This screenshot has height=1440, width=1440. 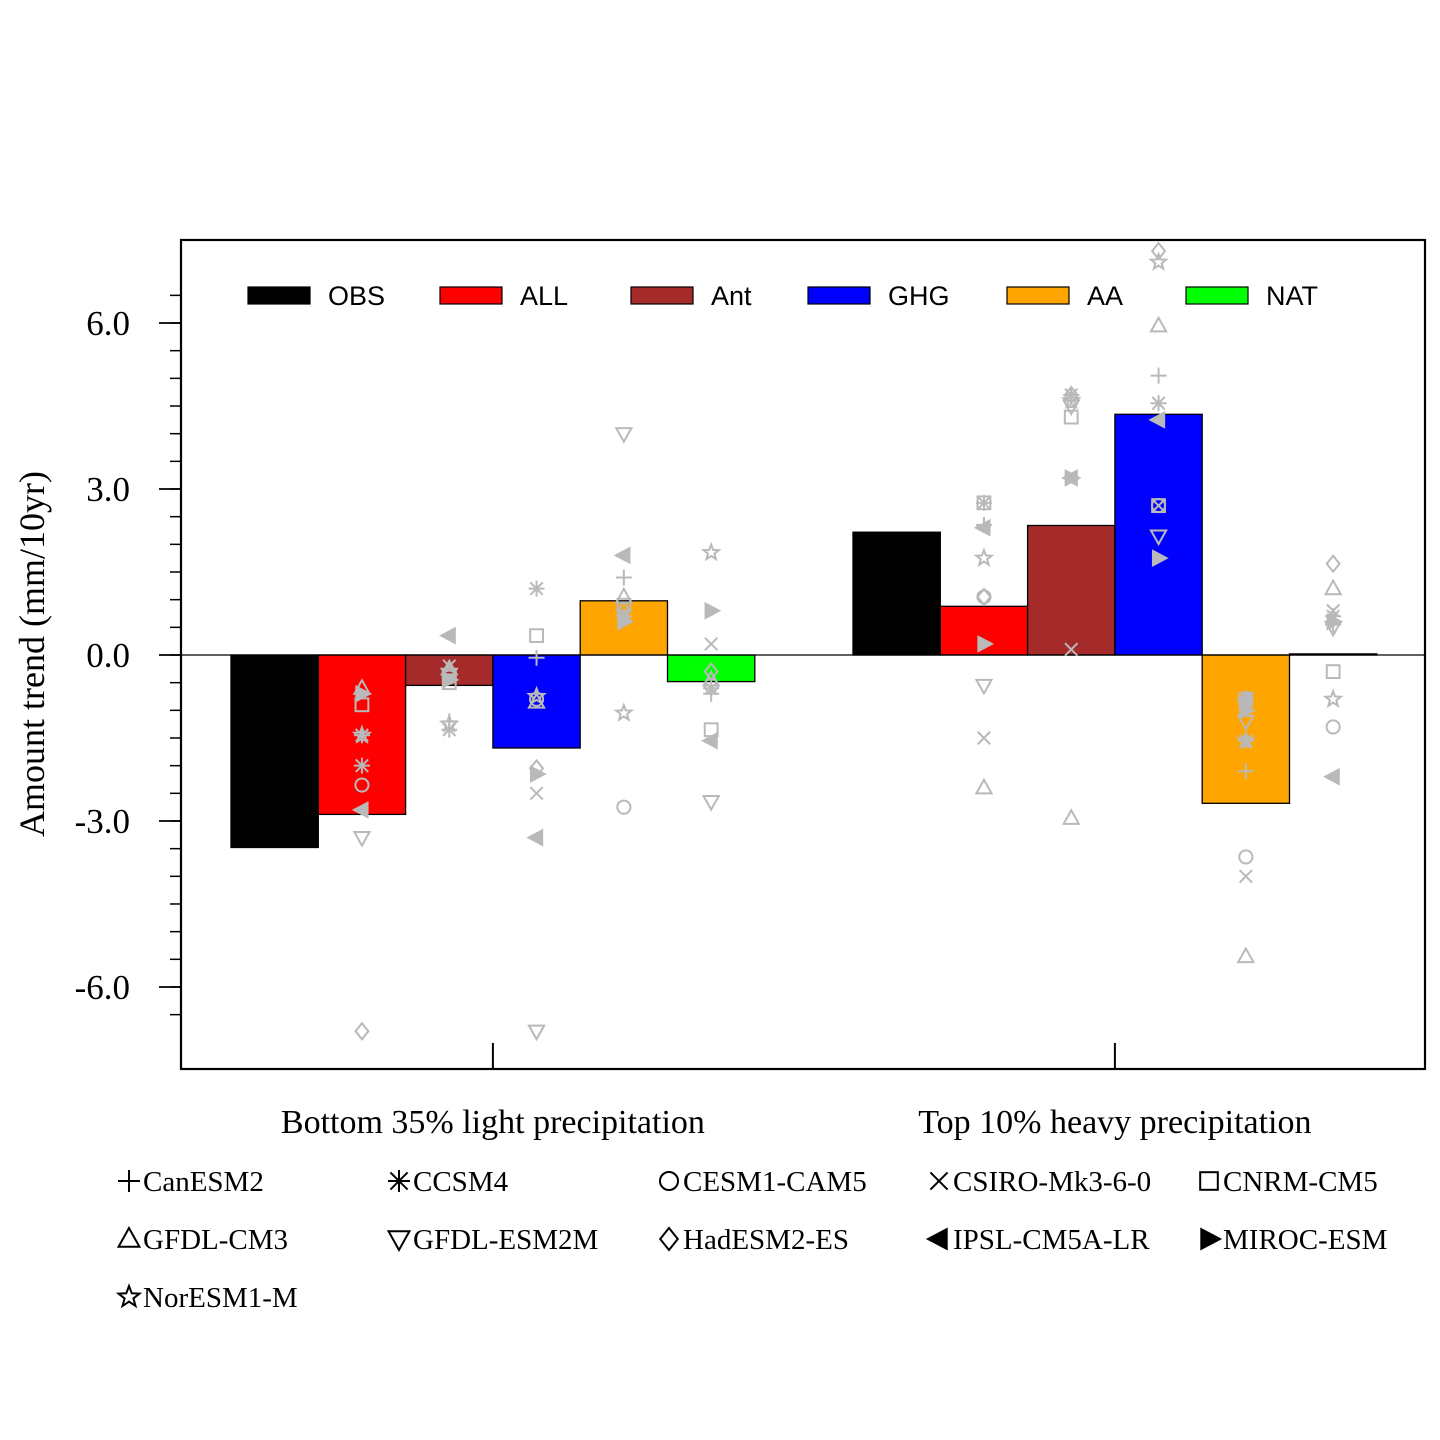 I want to click on model-point-triangle-down-aa-light, so click(x=624, y=435).